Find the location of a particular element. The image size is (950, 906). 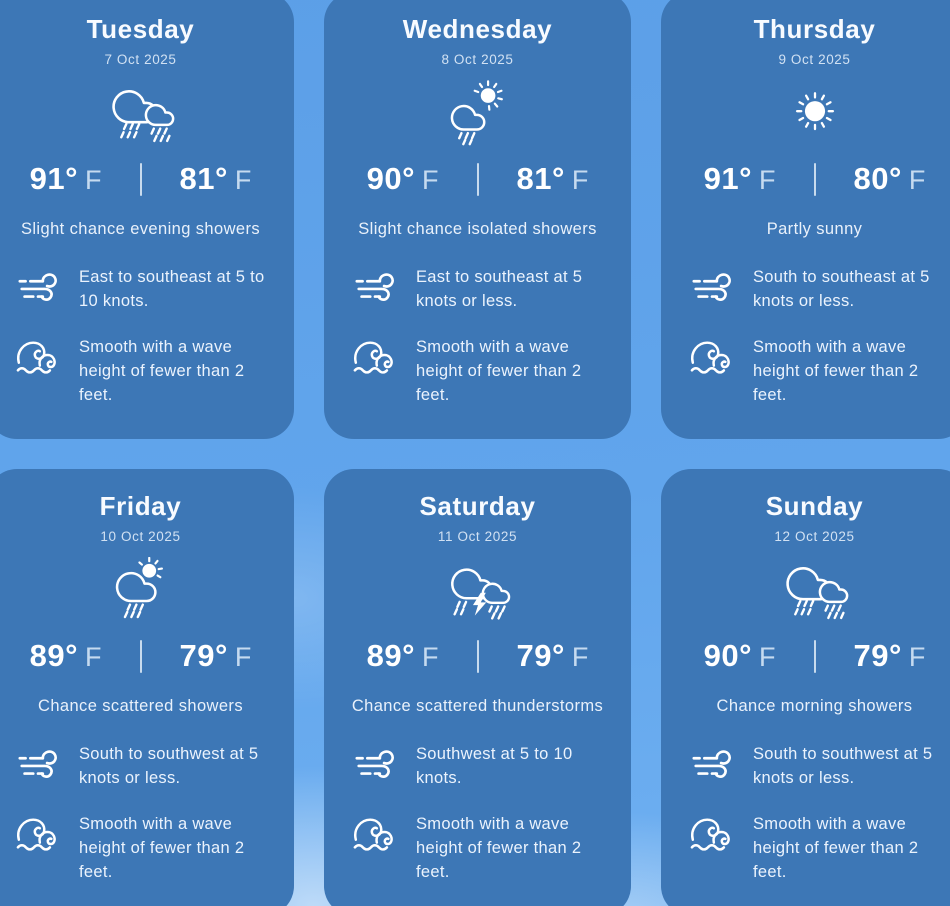

partly-sunny-showers-icon is located at coordinates (139, 588).